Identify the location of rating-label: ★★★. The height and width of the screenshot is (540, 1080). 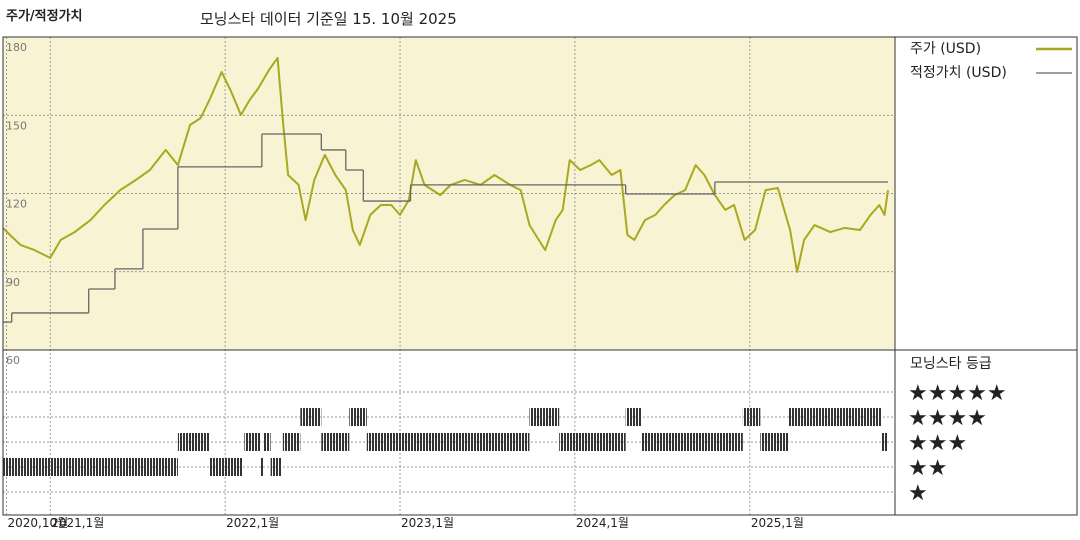
(937, 443).